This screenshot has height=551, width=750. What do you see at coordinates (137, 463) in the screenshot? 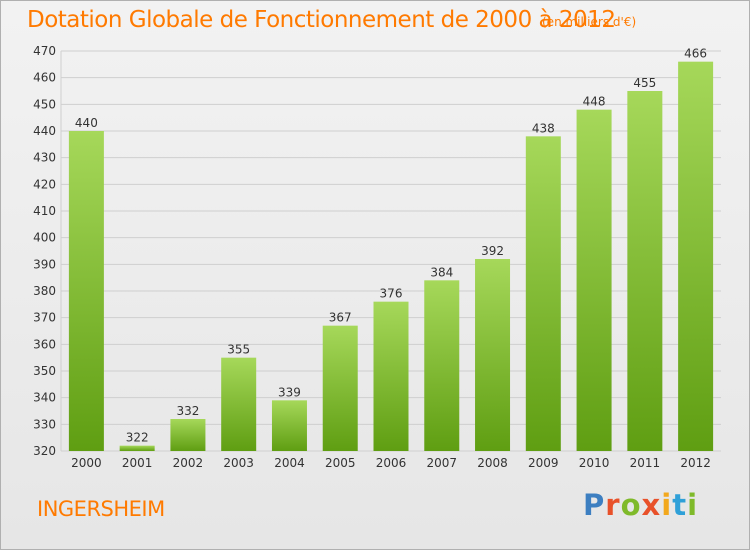
I see `x-tick-label: 2001` at bounding box center [137, 463].